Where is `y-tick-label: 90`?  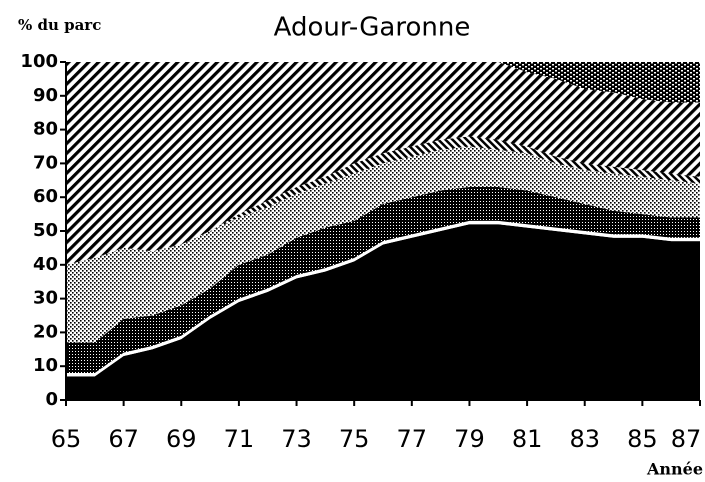
y-tick-label: 90 is located at coordinates (45, 95).